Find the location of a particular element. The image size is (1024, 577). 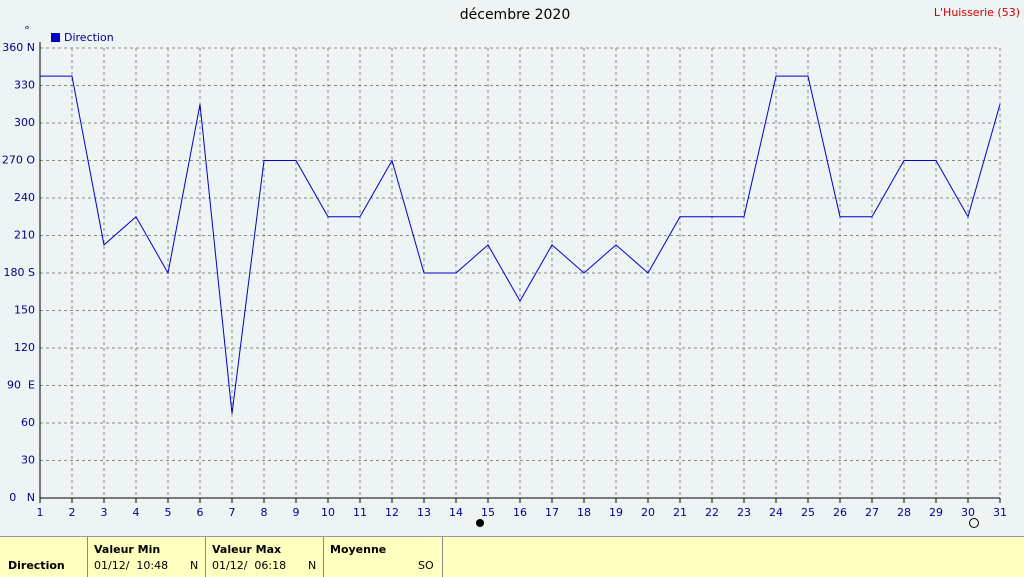

x-tick-label: 23 is located at coordinates (744, 512).